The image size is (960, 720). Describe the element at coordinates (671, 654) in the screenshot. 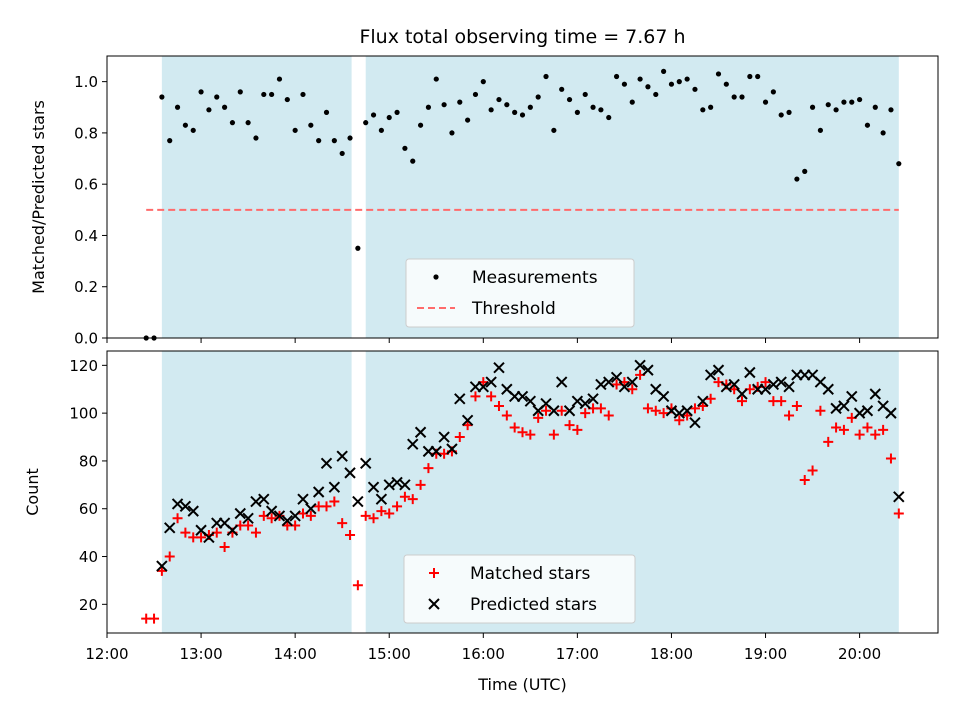

I see `x-tick-label: 18:00` at that location.